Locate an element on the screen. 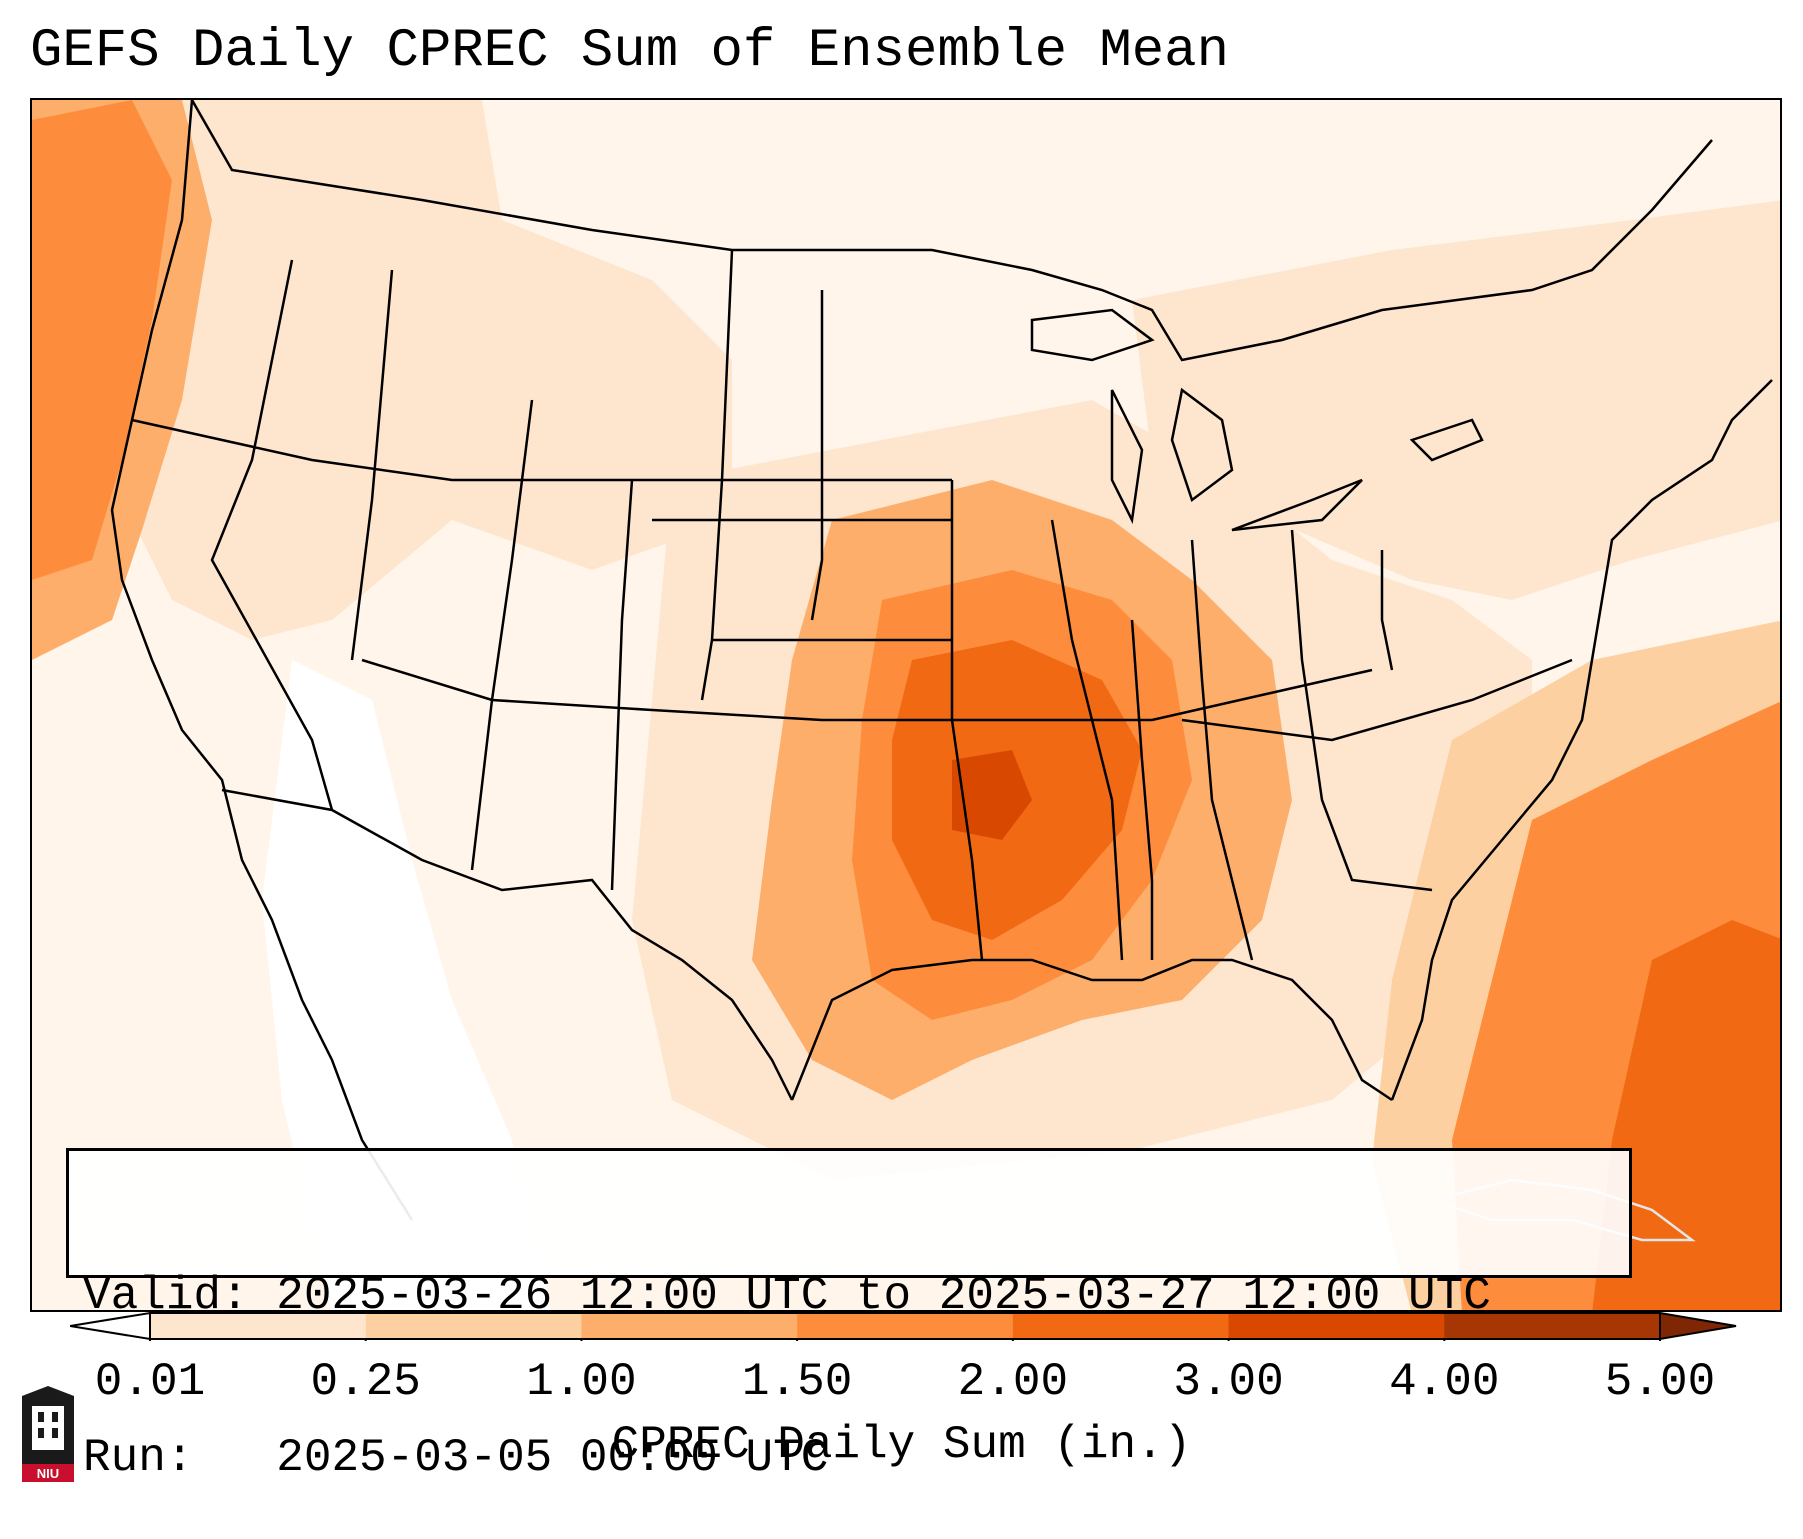 This screenshot has height=1539, width=1803. colorbar-tick-label: 4.00 is located at coordinates (1444, 1382).